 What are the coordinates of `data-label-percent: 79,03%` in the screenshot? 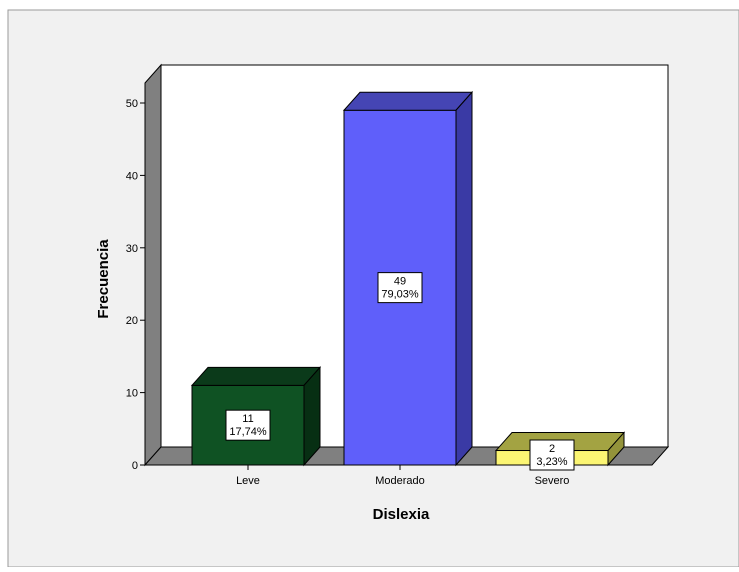 It's located at (400, 295).